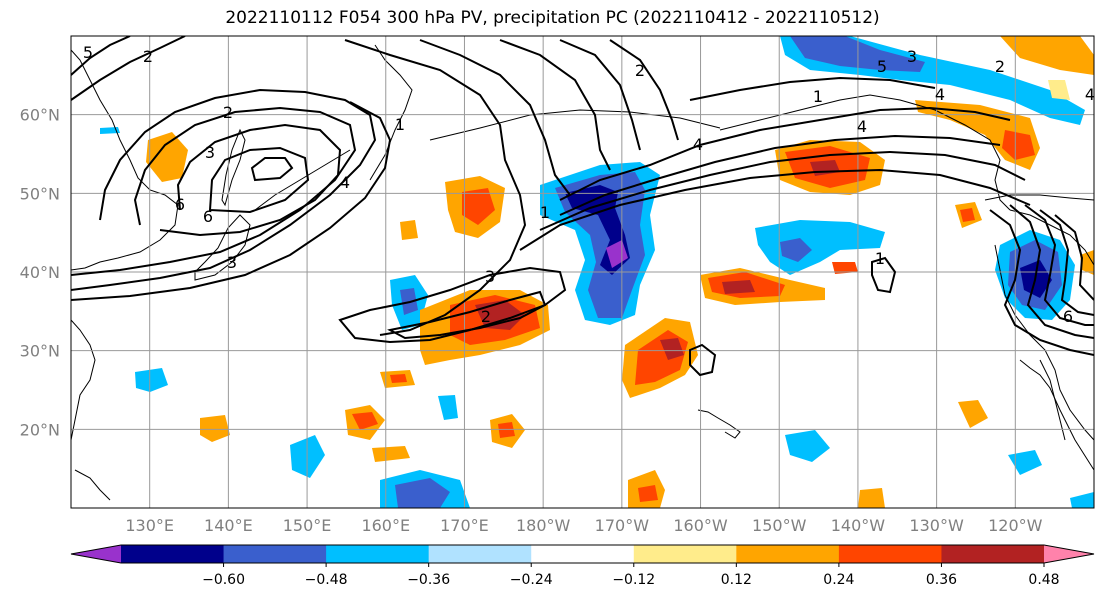 The height and width of the screenshot is (601, 1105). Describe the element at coordinates (478, 206) in the screenshot. I see `precip-pos-japan-east-core` at that location.